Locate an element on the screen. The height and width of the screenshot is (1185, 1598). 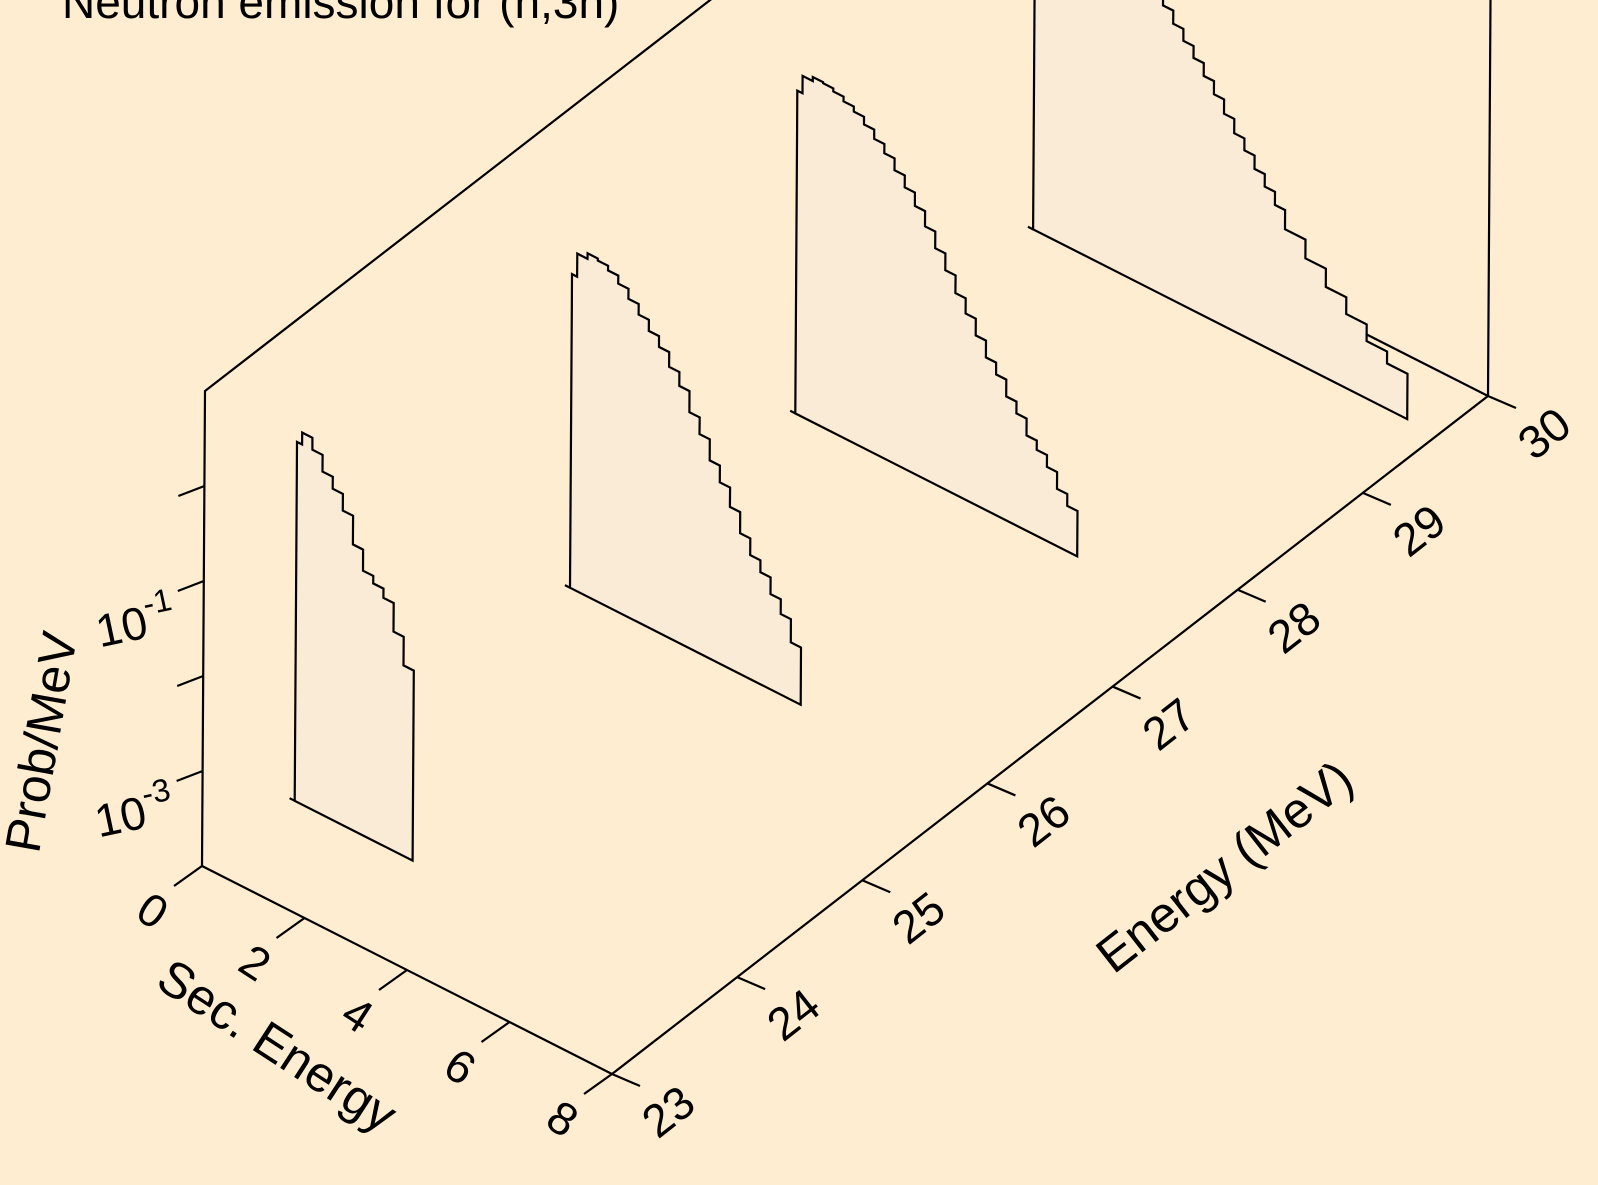
x-tick-label: 2 is located at coordinates (255, 963).